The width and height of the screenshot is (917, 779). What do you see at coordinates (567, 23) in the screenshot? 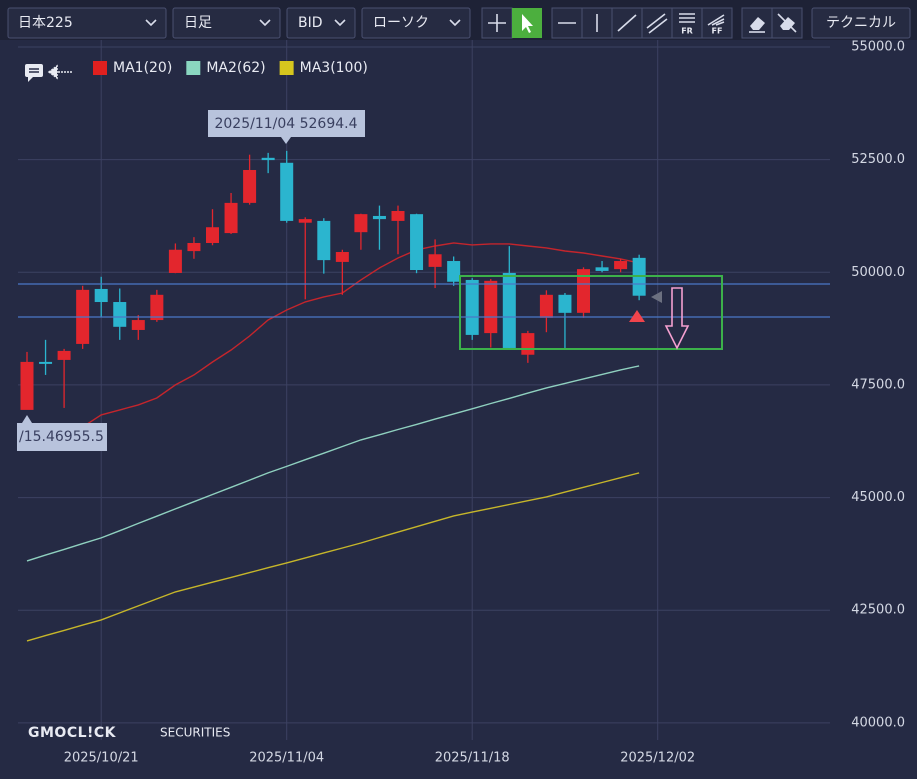
I see `hline-button` at bounding box center [567, 23].